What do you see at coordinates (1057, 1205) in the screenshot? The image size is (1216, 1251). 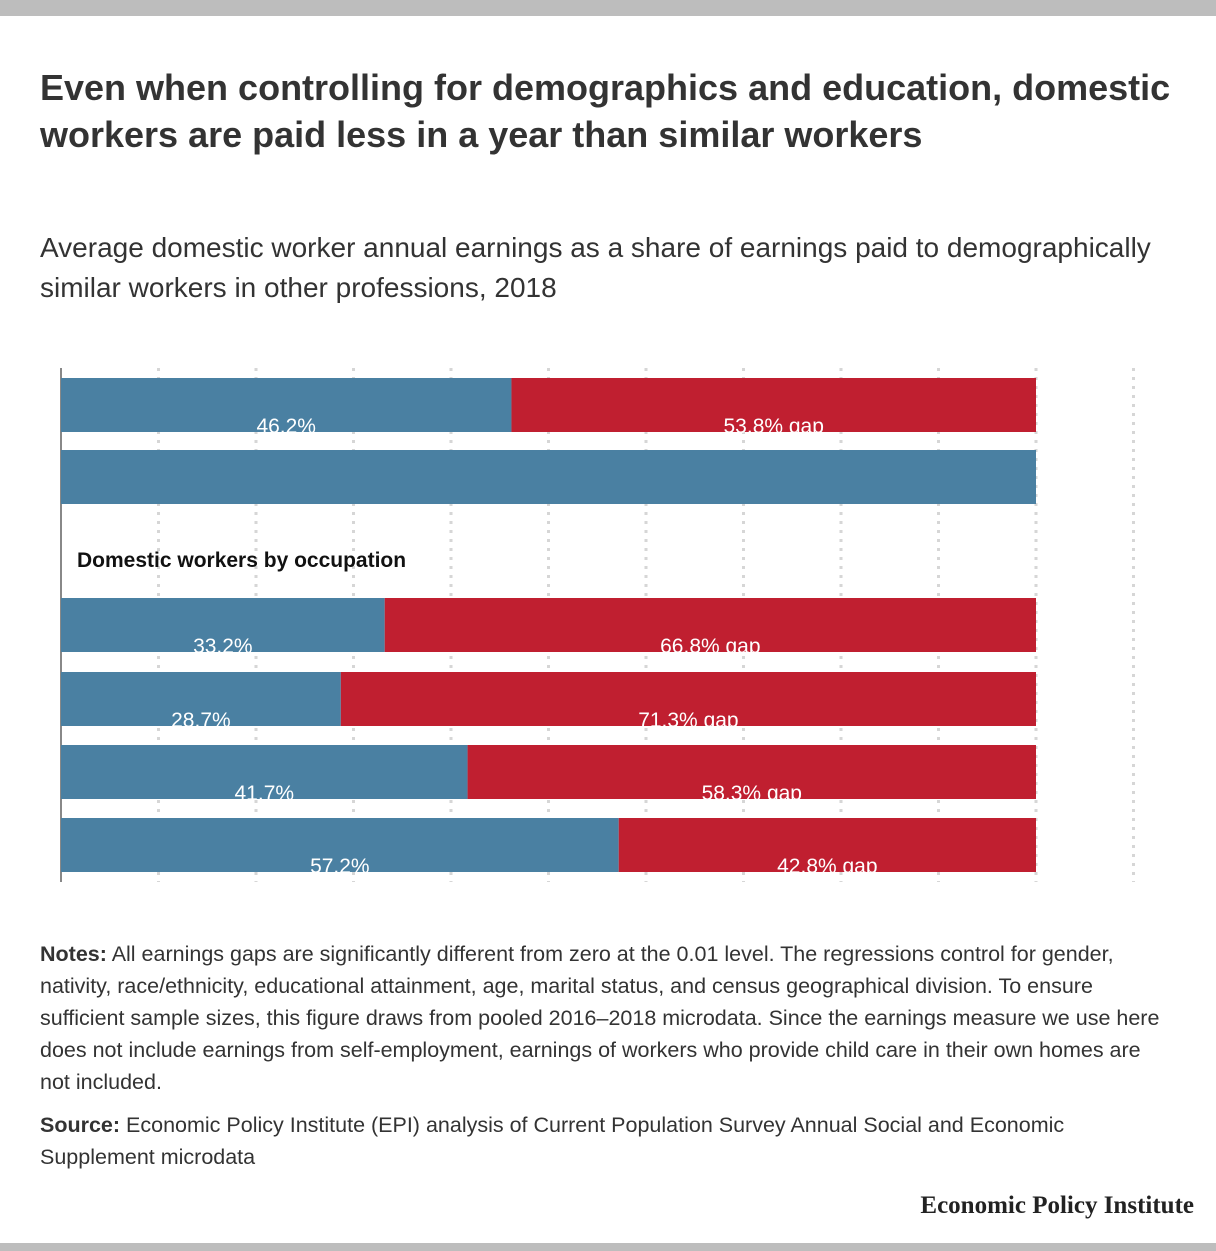 I see `brand-logo: Economic Policy Institute` at bounding box center [1057, 1205].